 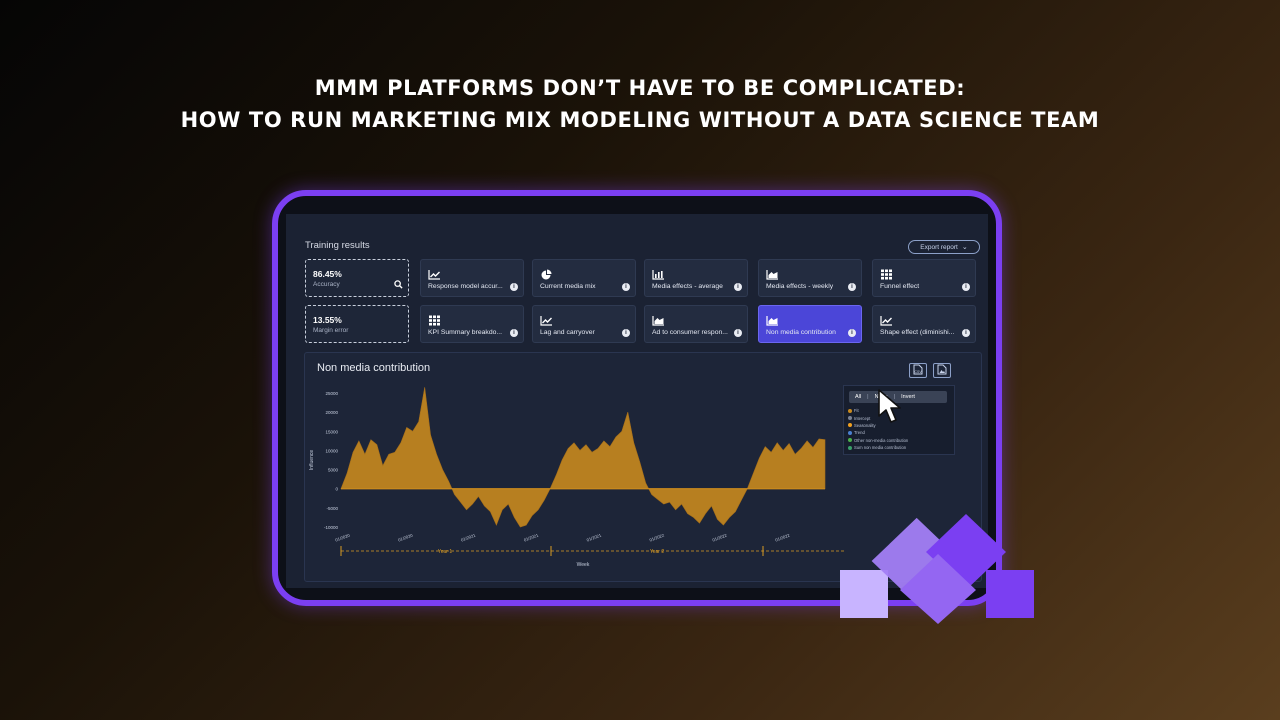 I want to click on card-lag-and-carryover: Lag and carryover i, so click(x=584, y=324).